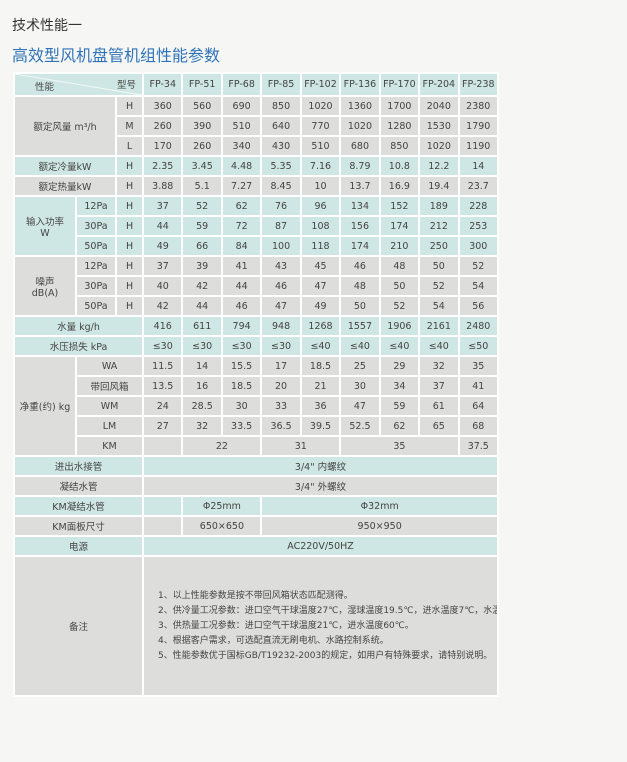 The height and width of the screenshot is (762, 627). What do you see at coordinates (241, 206) in the screenshot?
I see `value-cell: 62` at bounding box center [241, 206].